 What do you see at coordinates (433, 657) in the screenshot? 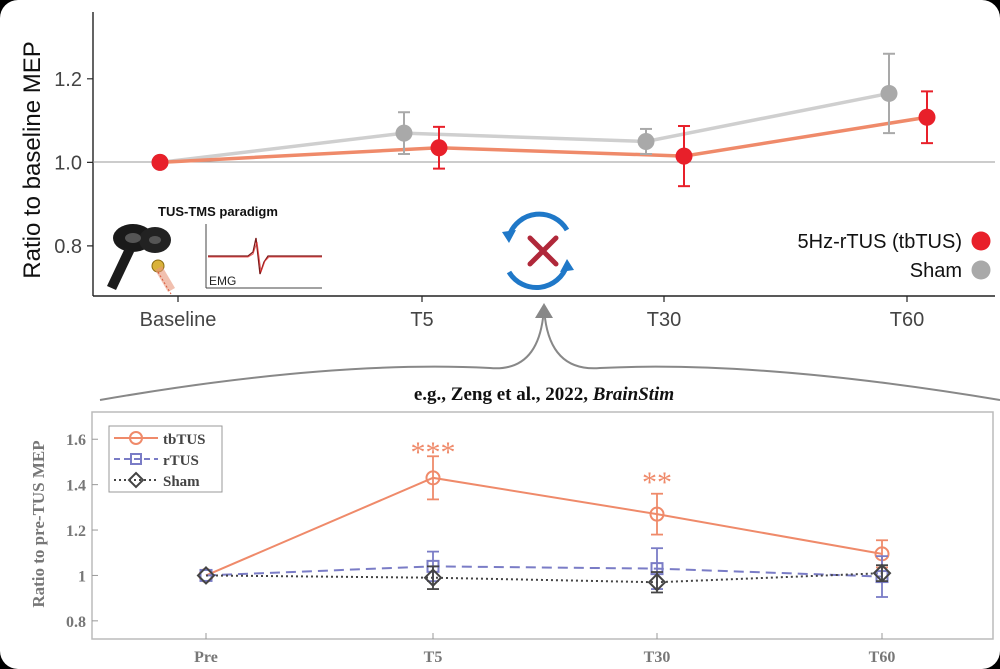
I see `bottom-x-tick-label: T5` at bounding box center [433, 657].